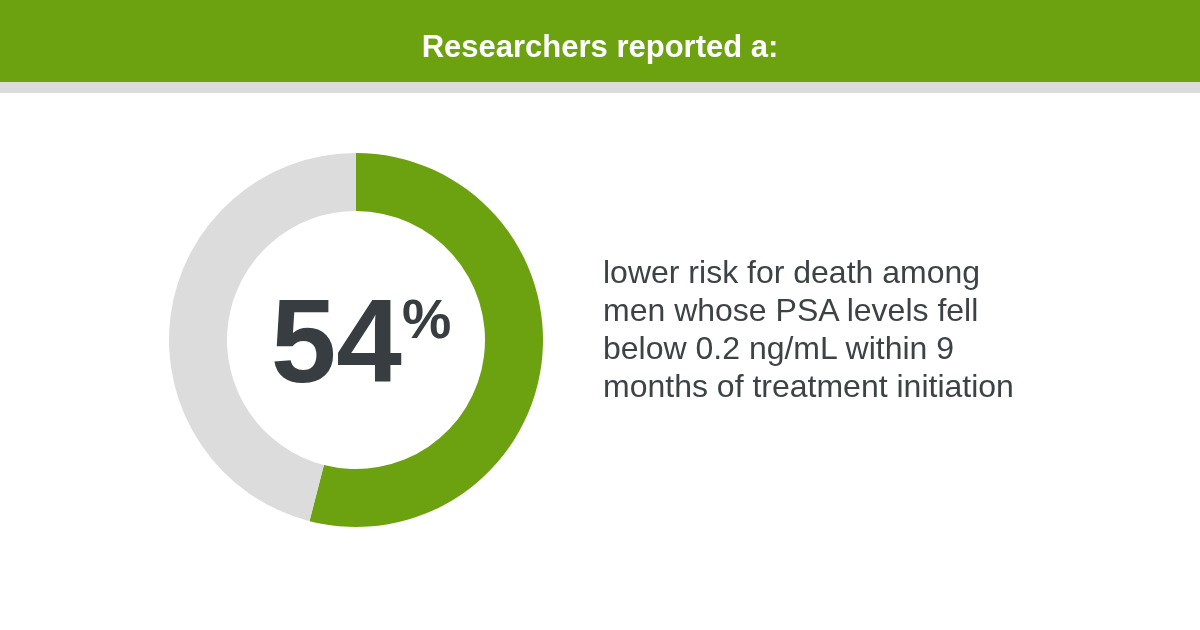  I want to click on chart-title: Researchers reported a:, so click(600, 46).